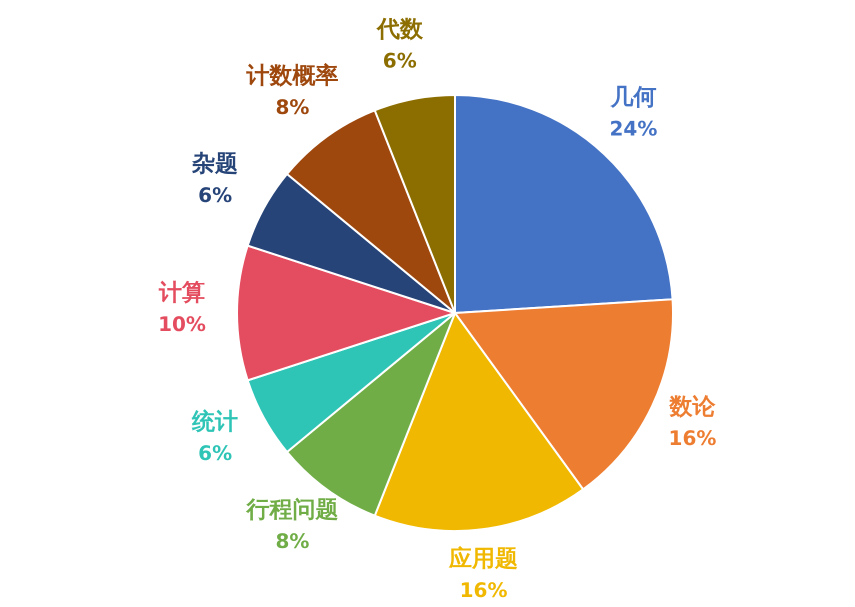  What do you see at coordinates (214, 422) in the screenshot?
I see `slice-label: 统计` at bounding box center [214, 422].